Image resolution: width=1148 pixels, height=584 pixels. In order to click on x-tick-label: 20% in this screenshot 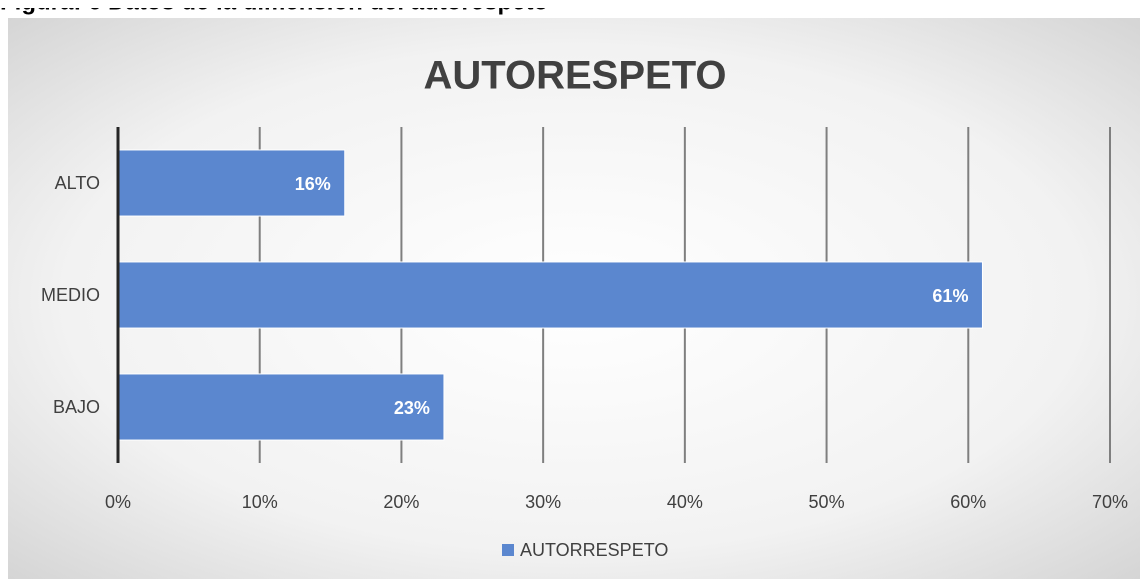, I will do `click(401, 502)`.